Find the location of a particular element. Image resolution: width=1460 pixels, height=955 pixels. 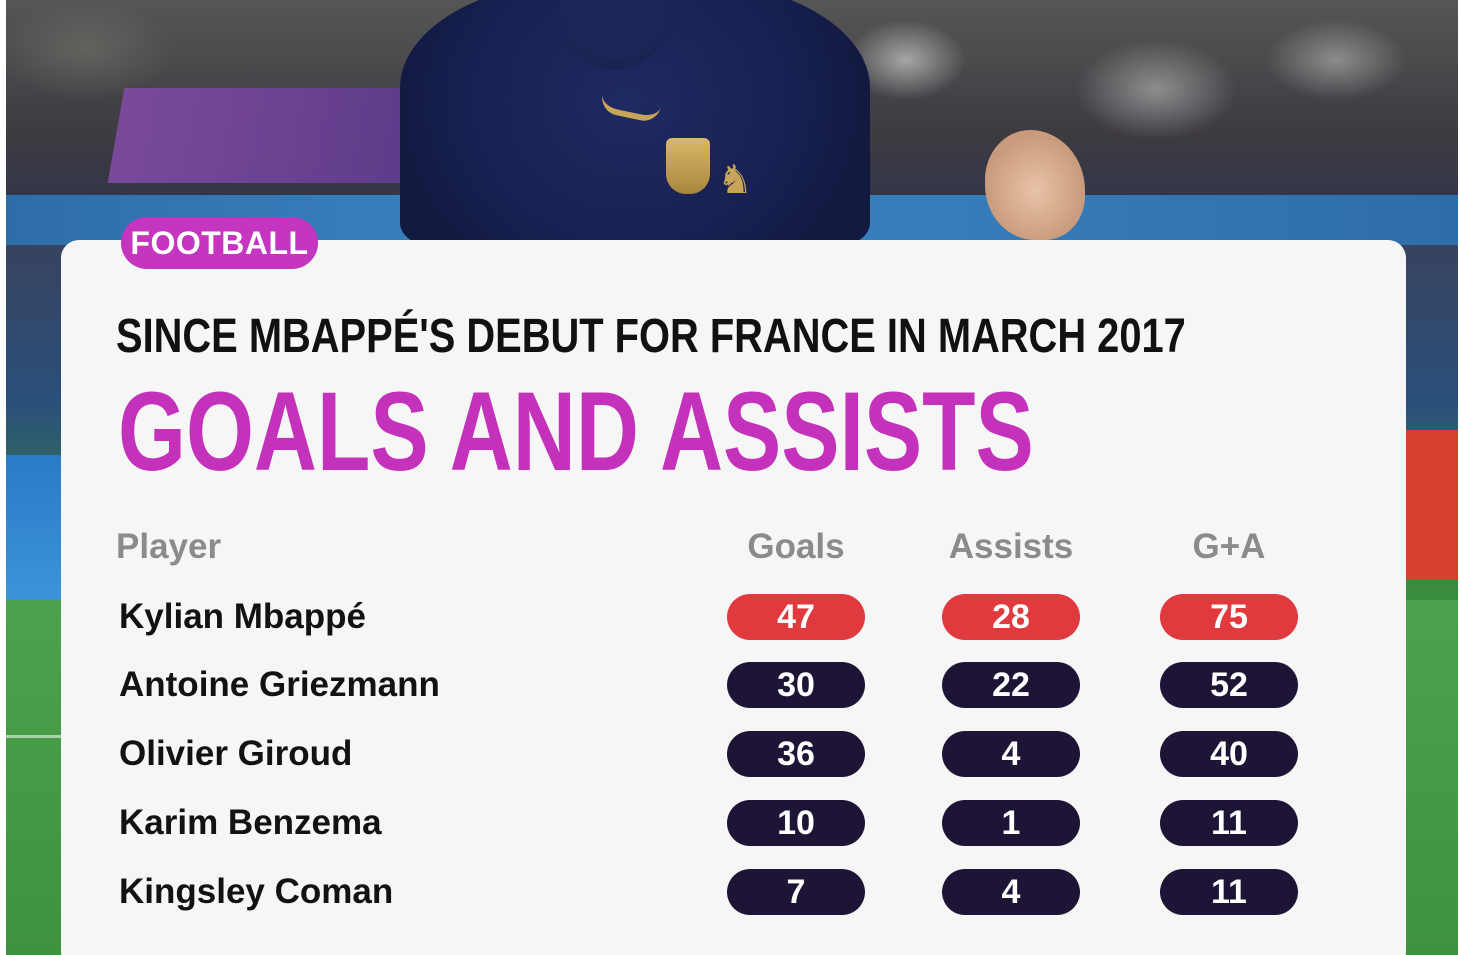

column-header-ga: G+A is located at coordinates (1229, 546).